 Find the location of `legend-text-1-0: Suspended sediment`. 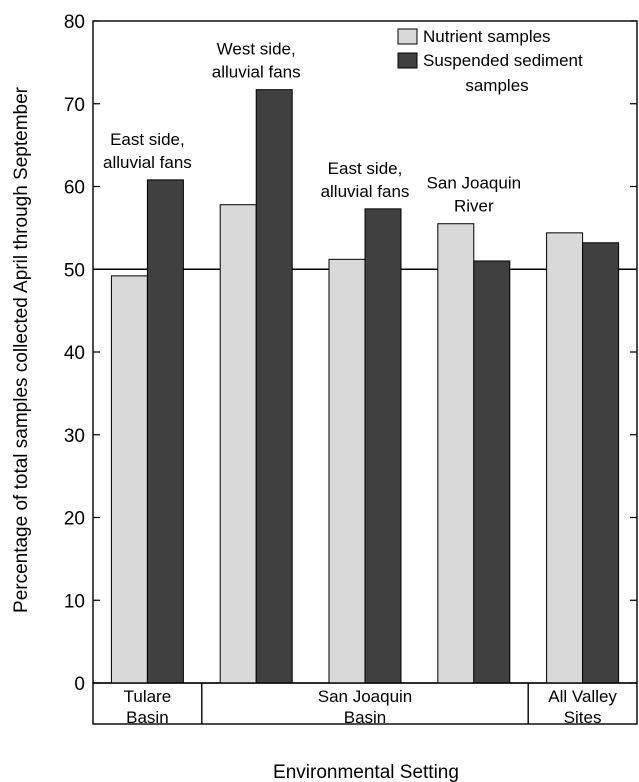

legend-text-1-0: Suspended sediment is located at coordinates (503, 60).